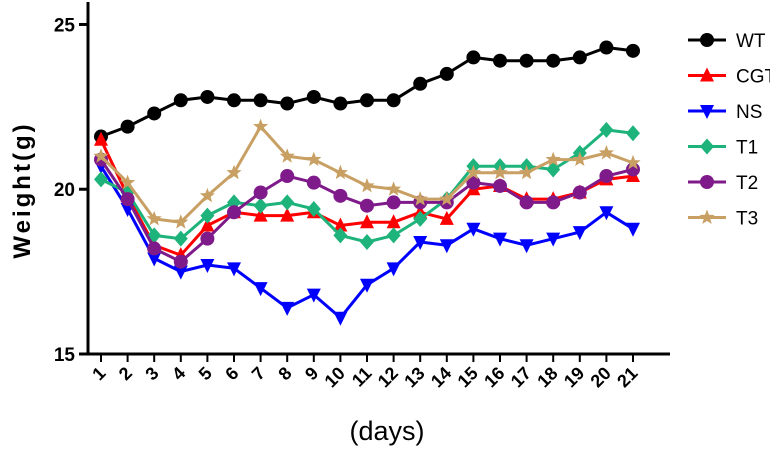 This screenshot has width=770, height=450. What do you see at coordinates (727, 41) in the screenshot?
I see `legend-item-wt: WT` at bounding box center [727, 41].